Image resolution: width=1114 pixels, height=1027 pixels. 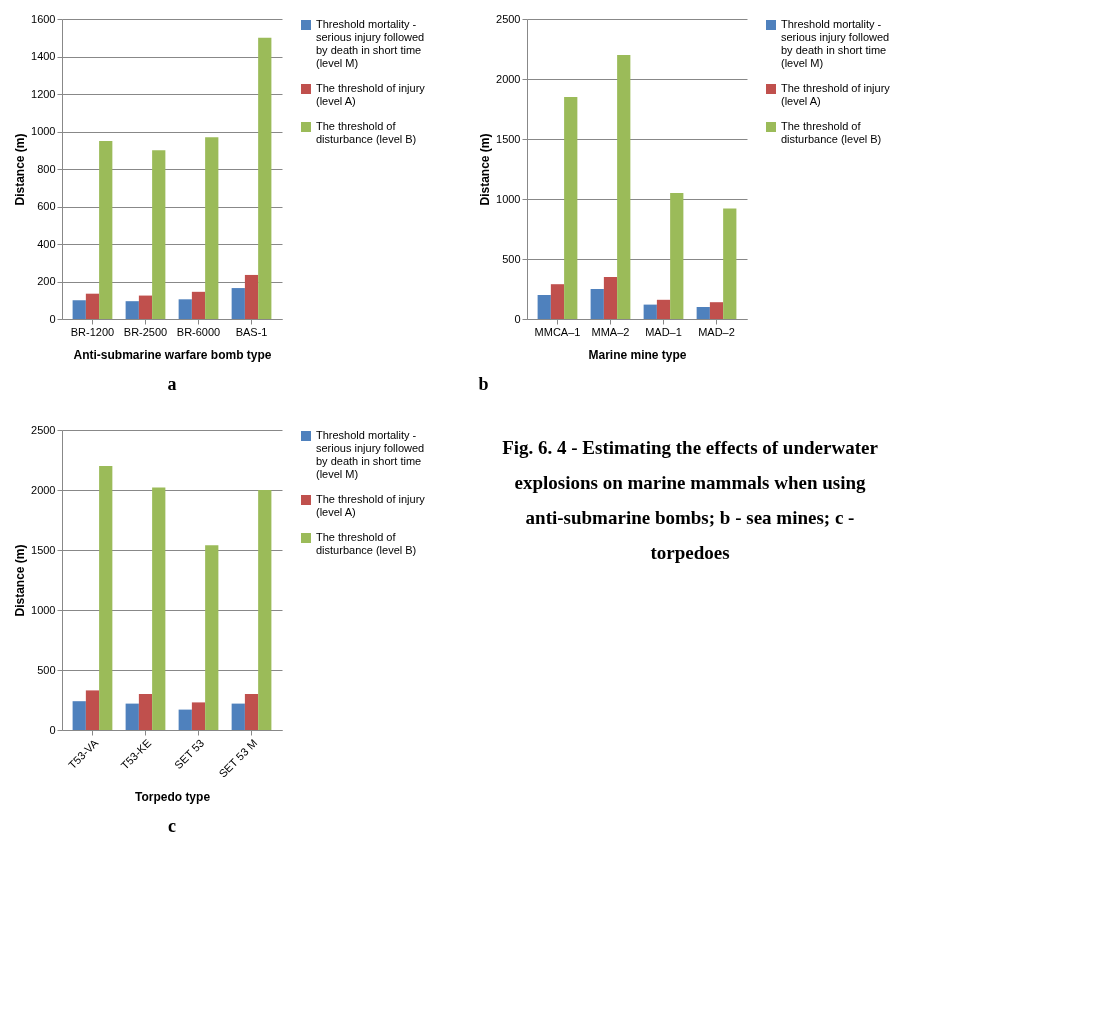 What do you see at coordinates (172, 384) in the screenshot?
I see `text: a` at bounding box center [172, 384].